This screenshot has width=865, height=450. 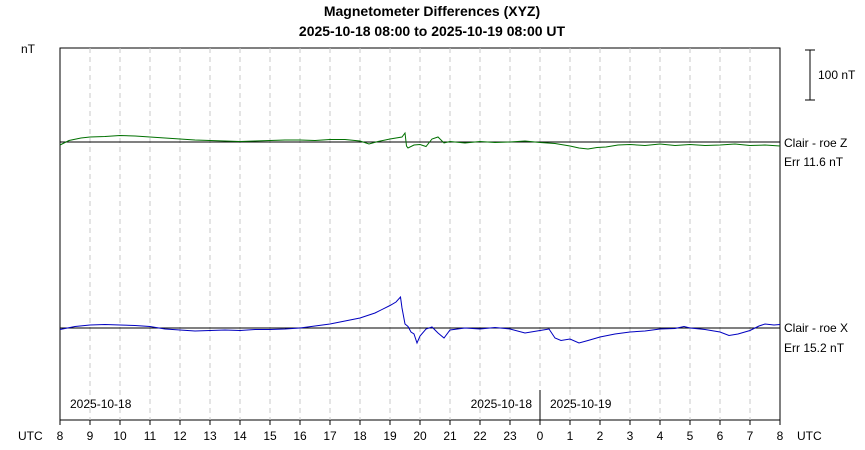 I want to click on series-z-label: Clair - roe Z, so click(x=815, y=143).